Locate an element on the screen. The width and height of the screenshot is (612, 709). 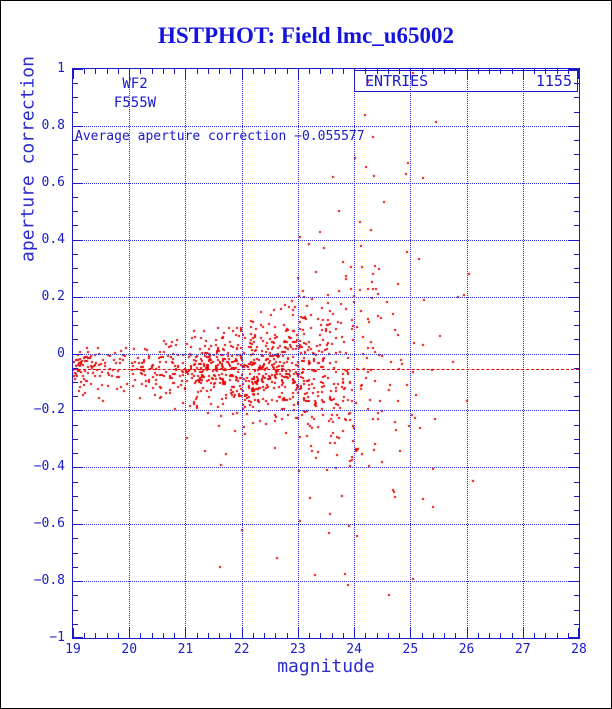
y-tick-label: −0.4 is located at coordinates (49, 467).